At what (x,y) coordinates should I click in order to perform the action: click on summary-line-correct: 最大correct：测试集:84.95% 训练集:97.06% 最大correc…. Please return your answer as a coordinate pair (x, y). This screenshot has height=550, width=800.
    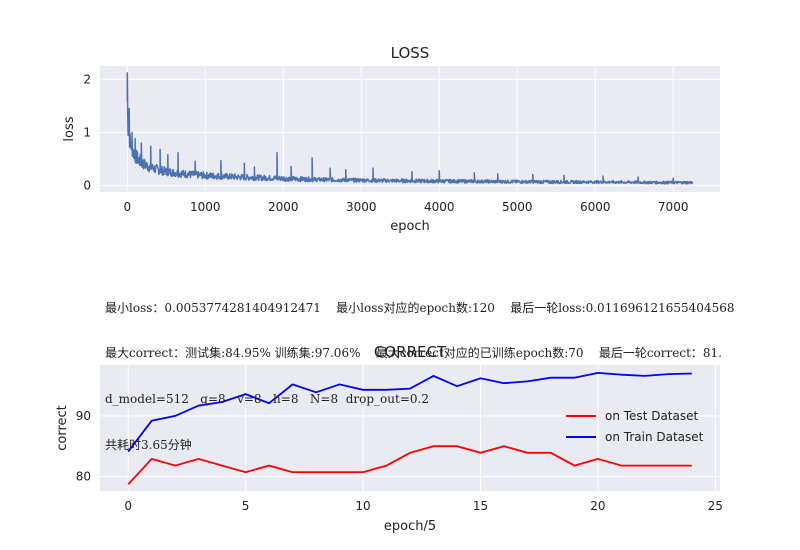
    Looking at the image, I should click on (413, 353).